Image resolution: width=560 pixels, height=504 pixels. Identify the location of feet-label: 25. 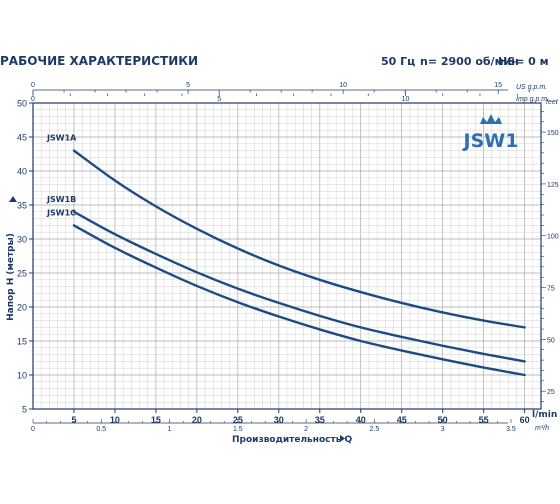
(551, 392).